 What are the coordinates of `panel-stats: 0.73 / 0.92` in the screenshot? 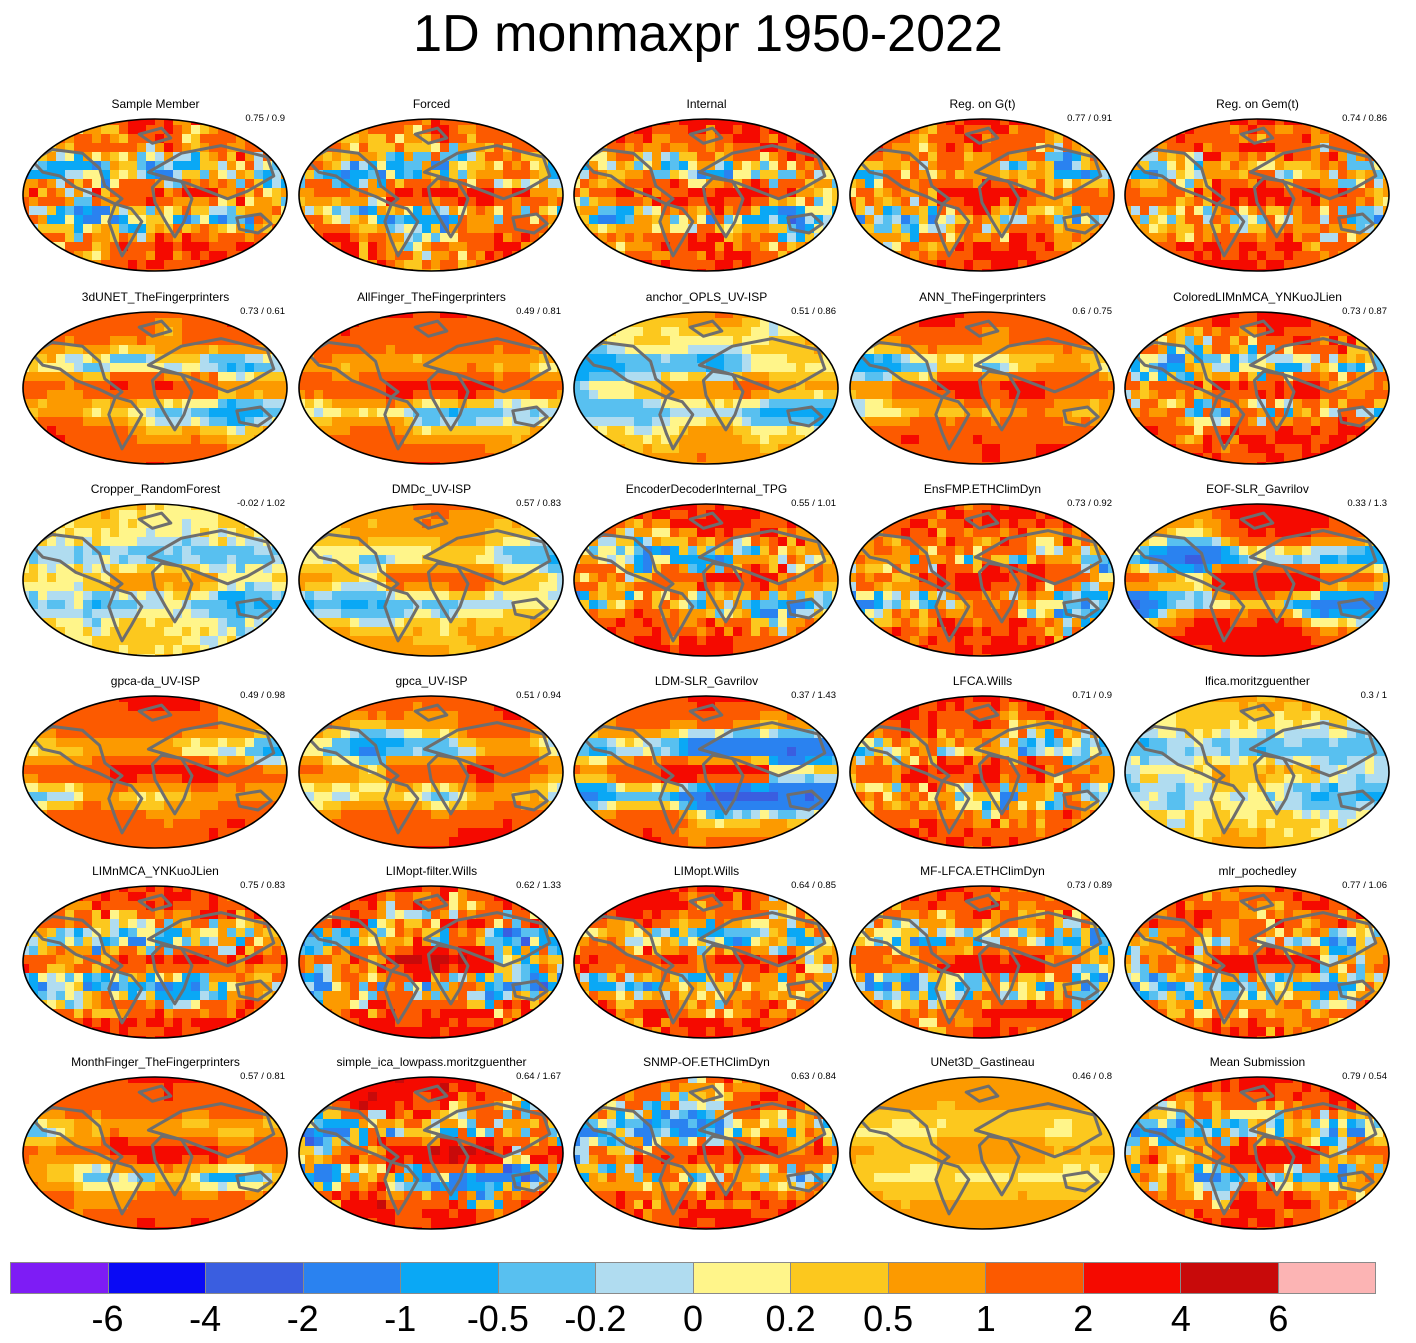 It's located at (1089, 503).